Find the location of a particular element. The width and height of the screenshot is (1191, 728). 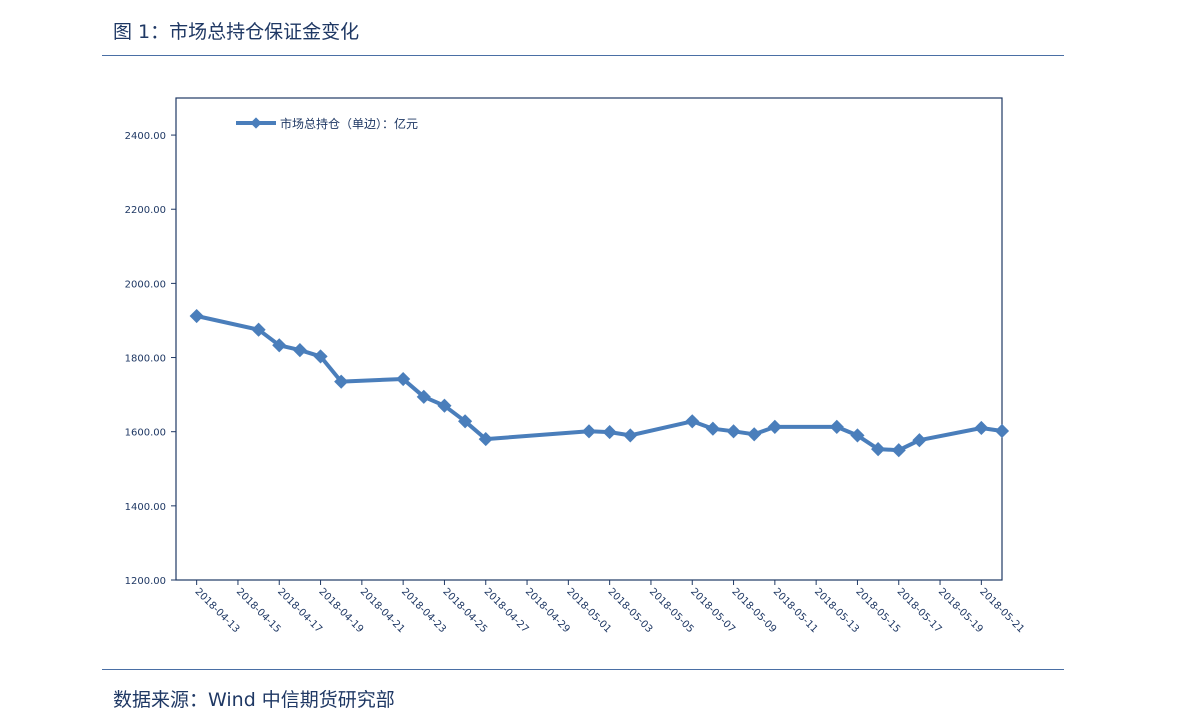

y-tick-label: 1600.00 is located at coordinates (145, 433).